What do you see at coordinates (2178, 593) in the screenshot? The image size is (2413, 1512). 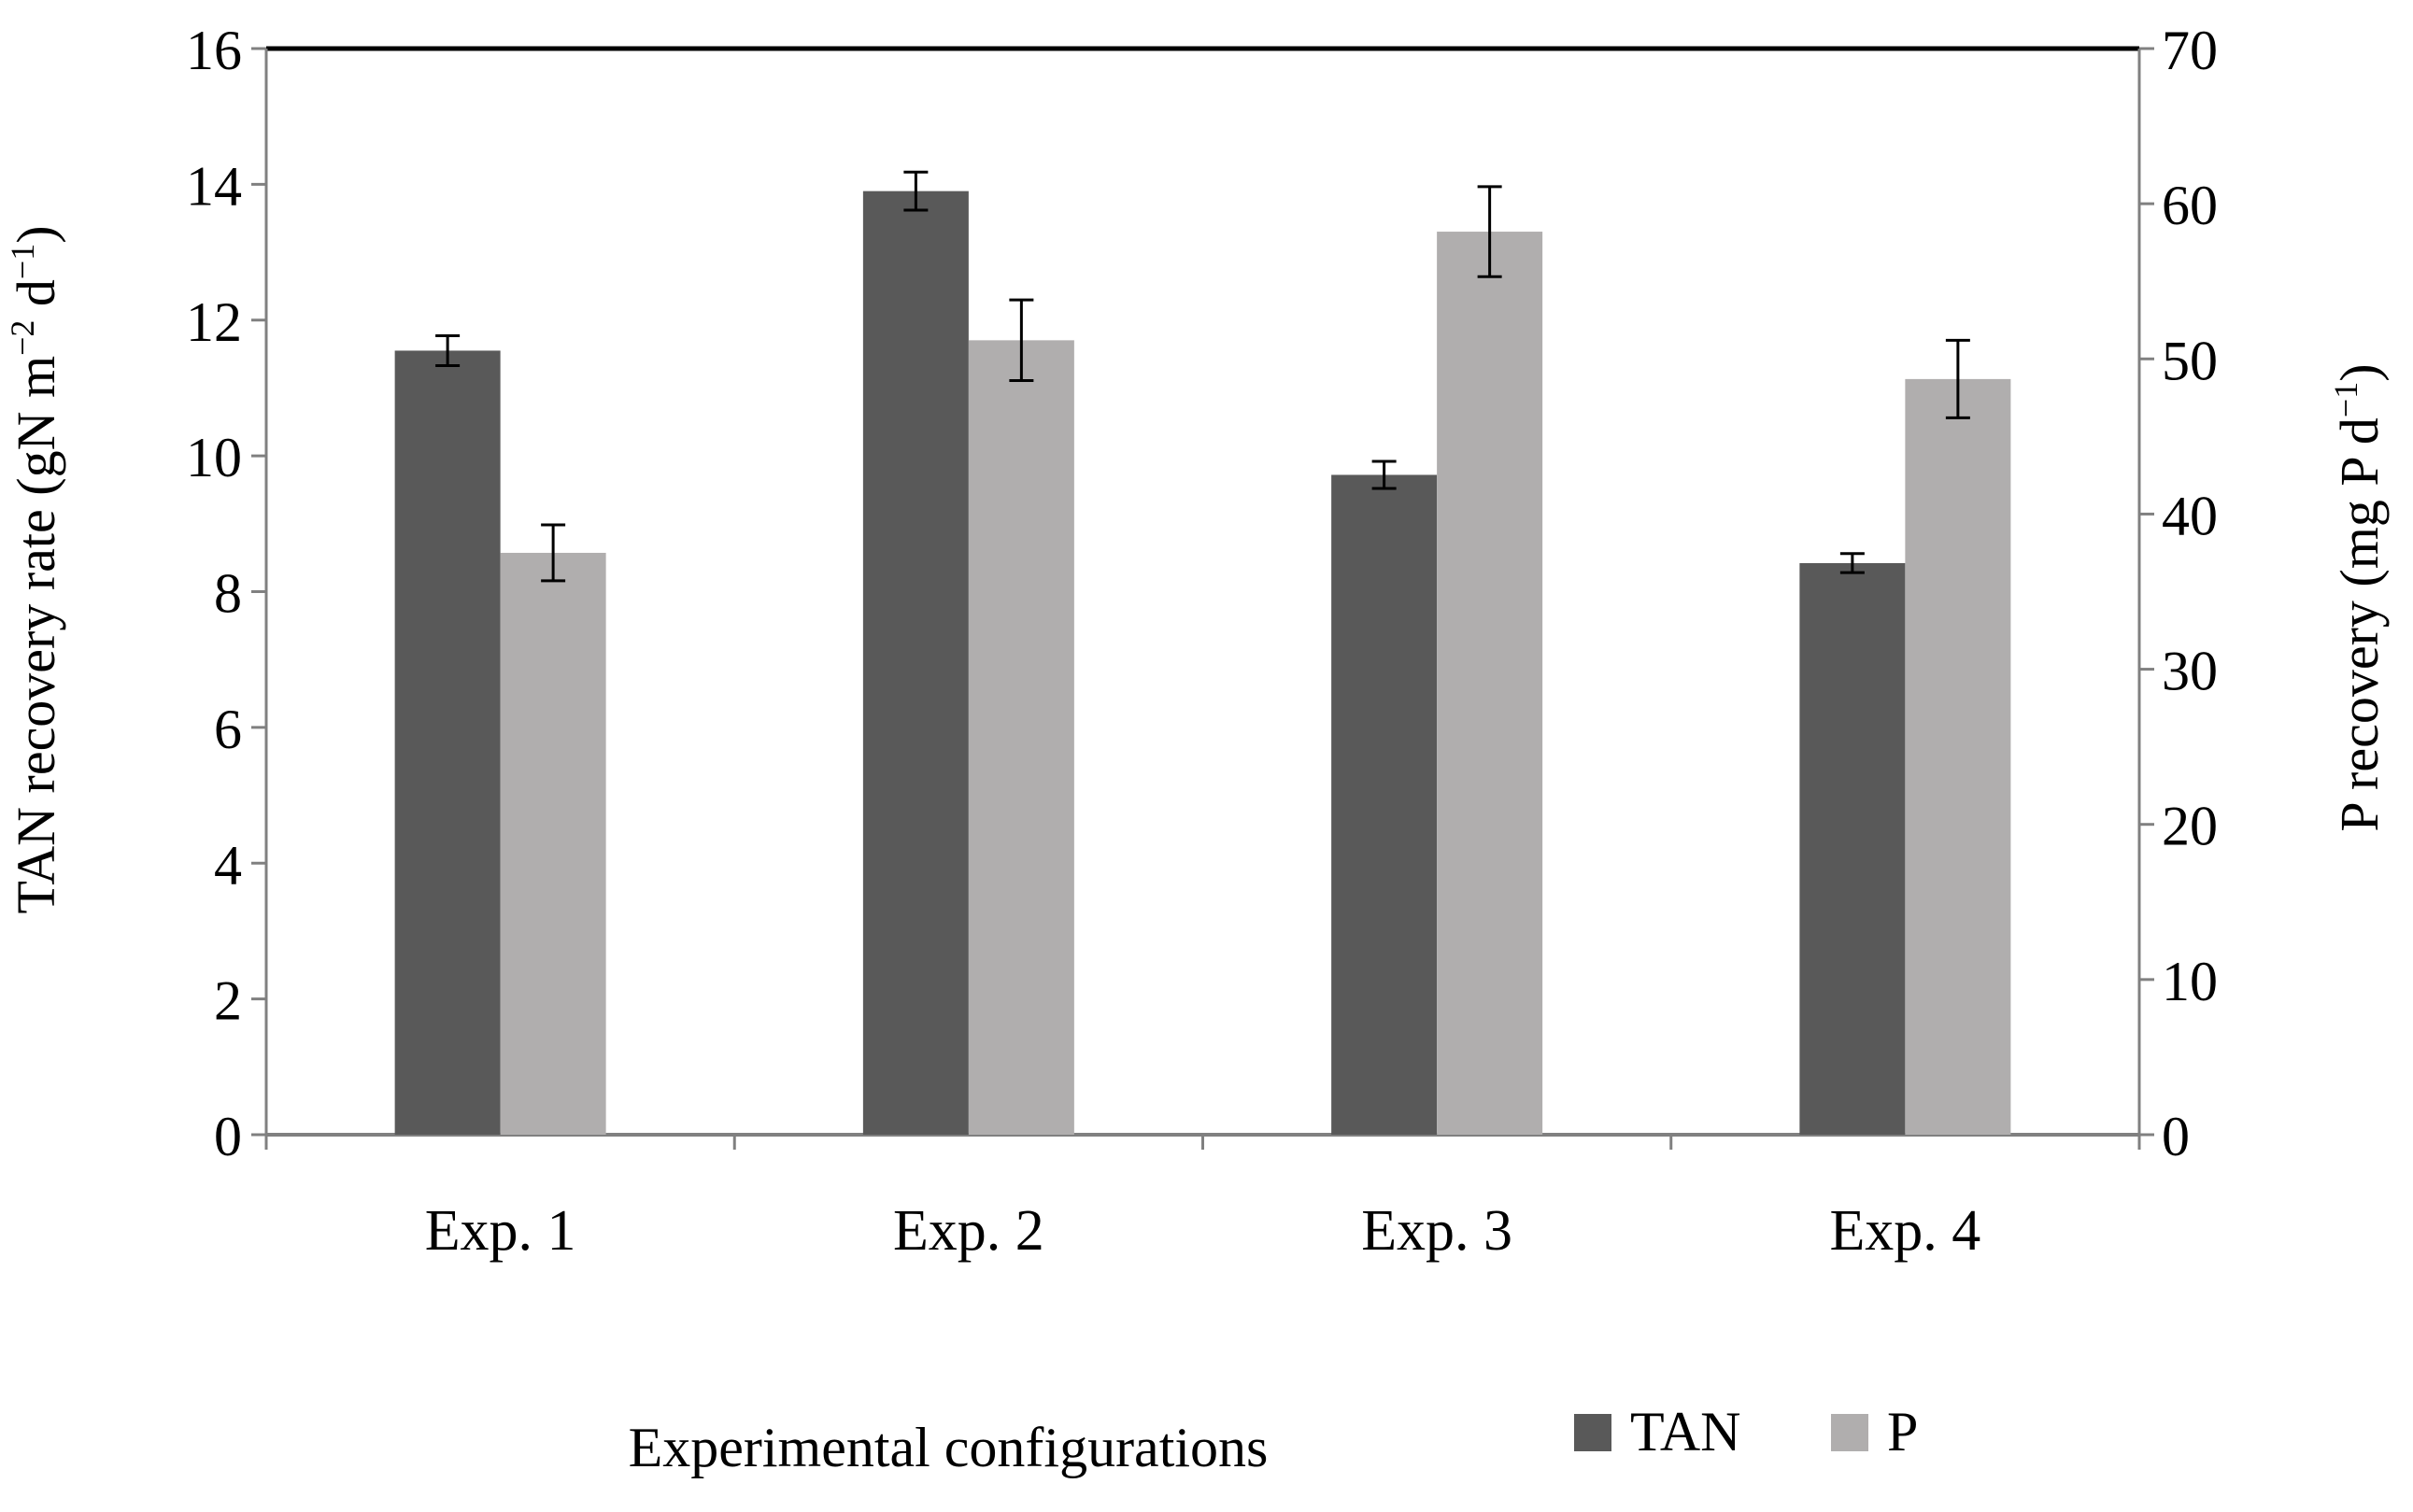 I see `right-axis-ticks: 0 10 20 30 40 50 60 70` at bounding box center [2178, 593].